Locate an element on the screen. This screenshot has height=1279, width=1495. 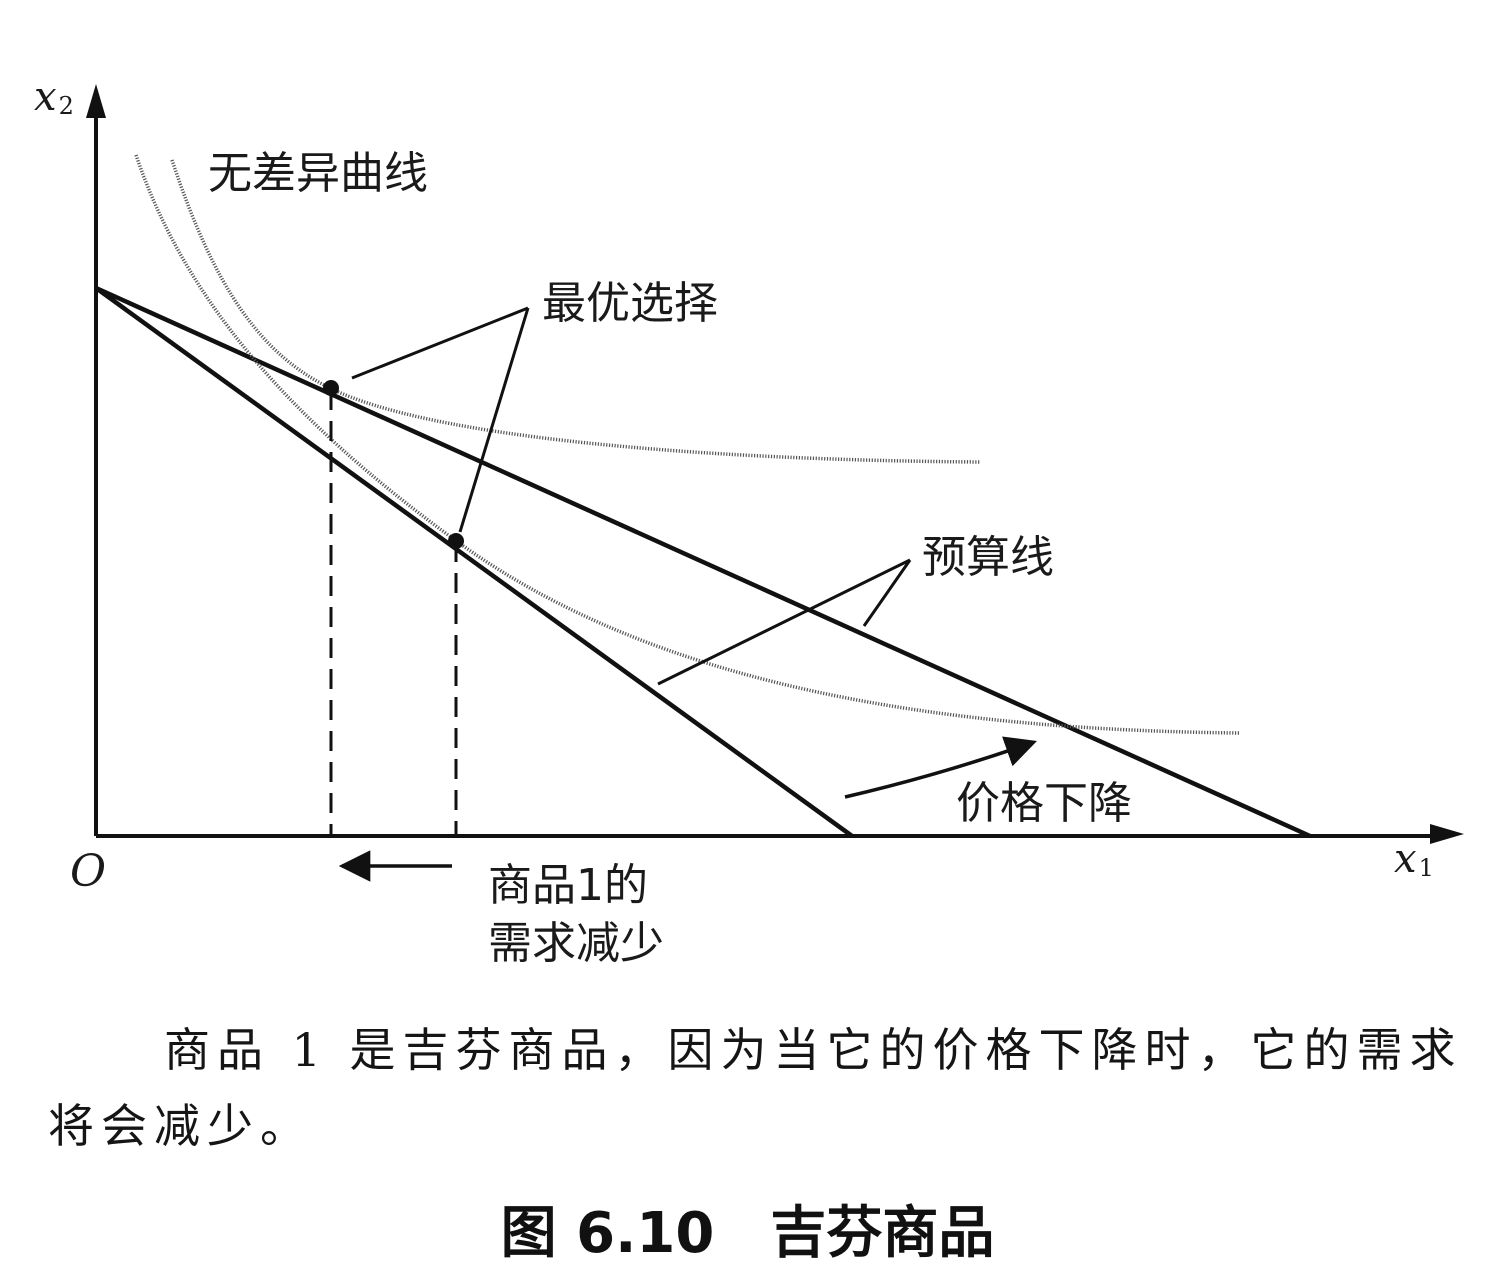
optimal-choice-label: 最优选择 is located at coordinates (630, 303).